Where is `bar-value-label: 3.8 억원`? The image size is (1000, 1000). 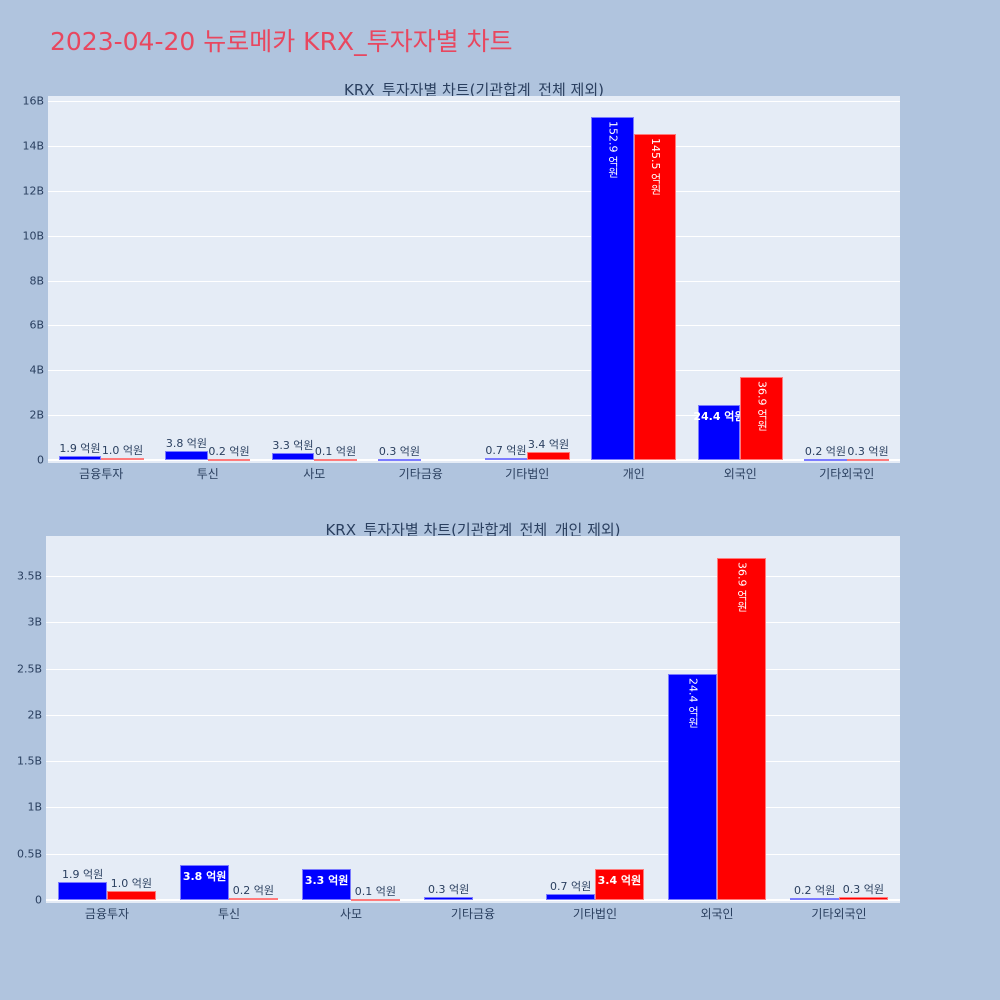
bar-value-label: 3.8 억원 is located at coordinates (186, 444).